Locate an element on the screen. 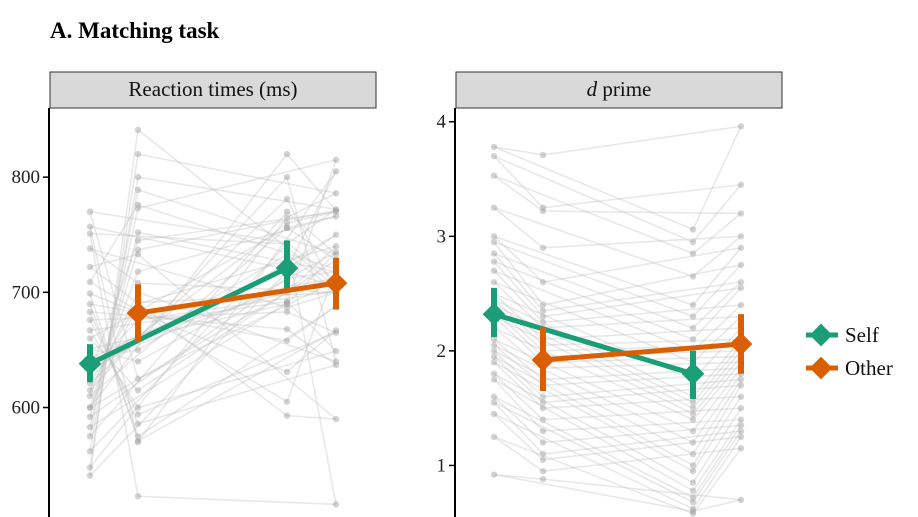 The height and width of the screenshot is (517, 918). strip-title-d-prime: d prime is located at coordinates (619, 89).